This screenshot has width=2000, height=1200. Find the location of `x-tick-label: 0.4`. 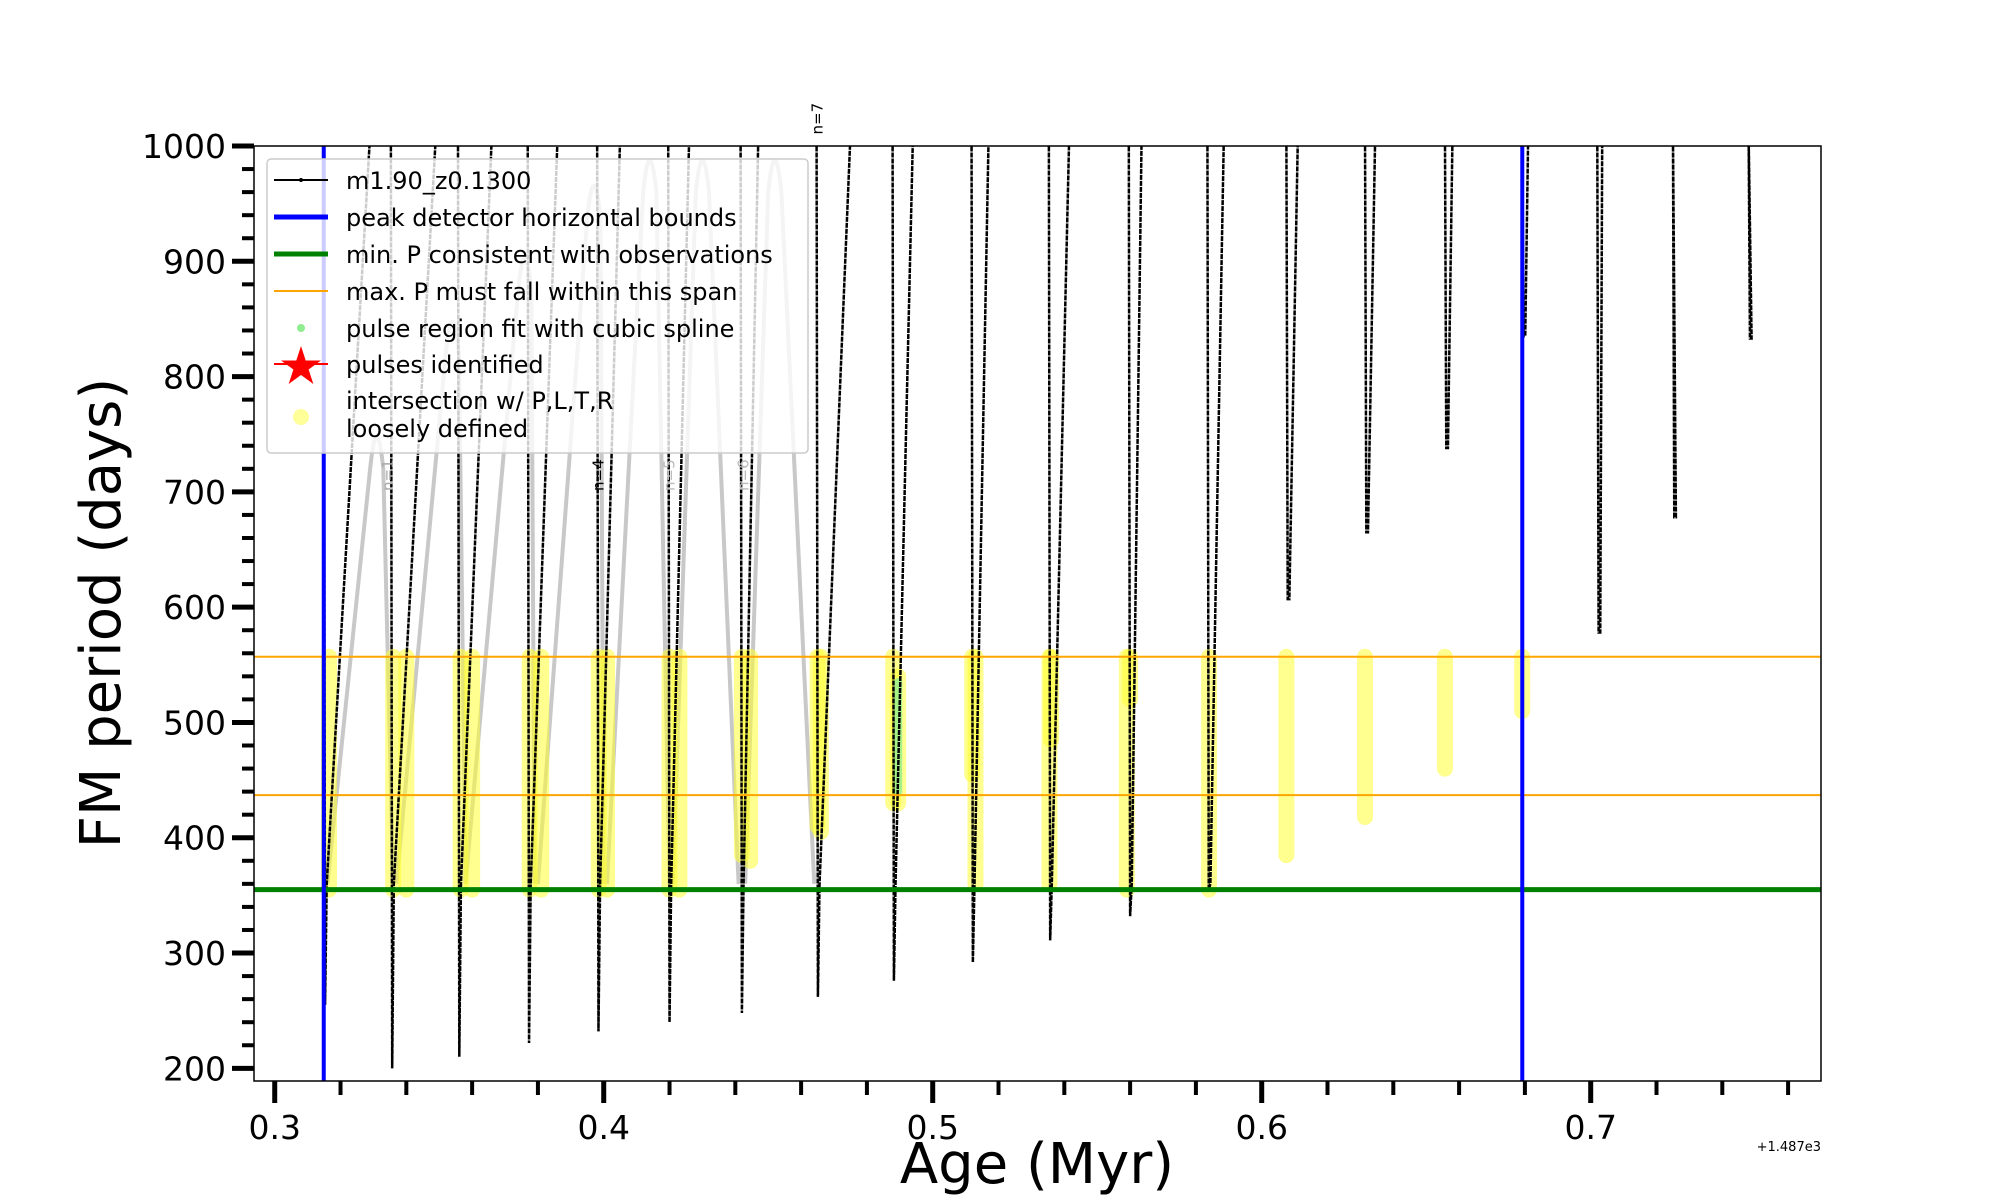

x-tick-label: 0.4 is located at coordinates (603, 1127).